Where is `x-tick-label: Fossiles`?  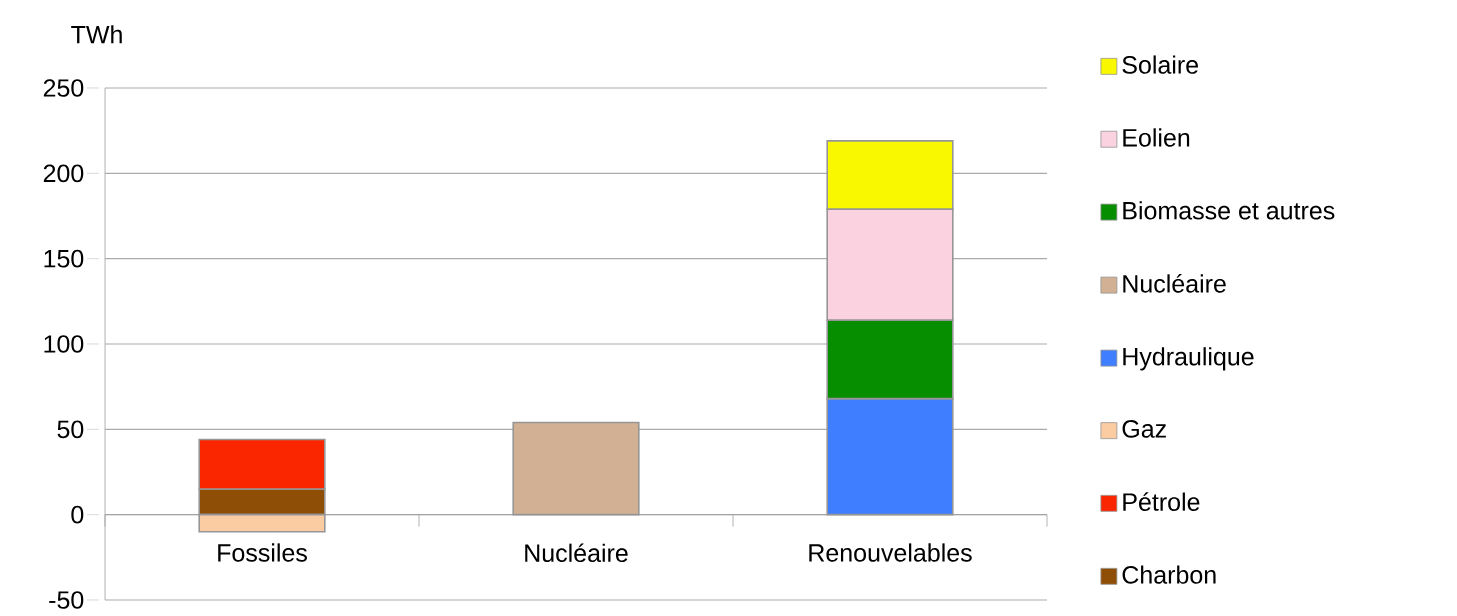 x-tick-label: Fossiles is located at coordinates (262, 552).